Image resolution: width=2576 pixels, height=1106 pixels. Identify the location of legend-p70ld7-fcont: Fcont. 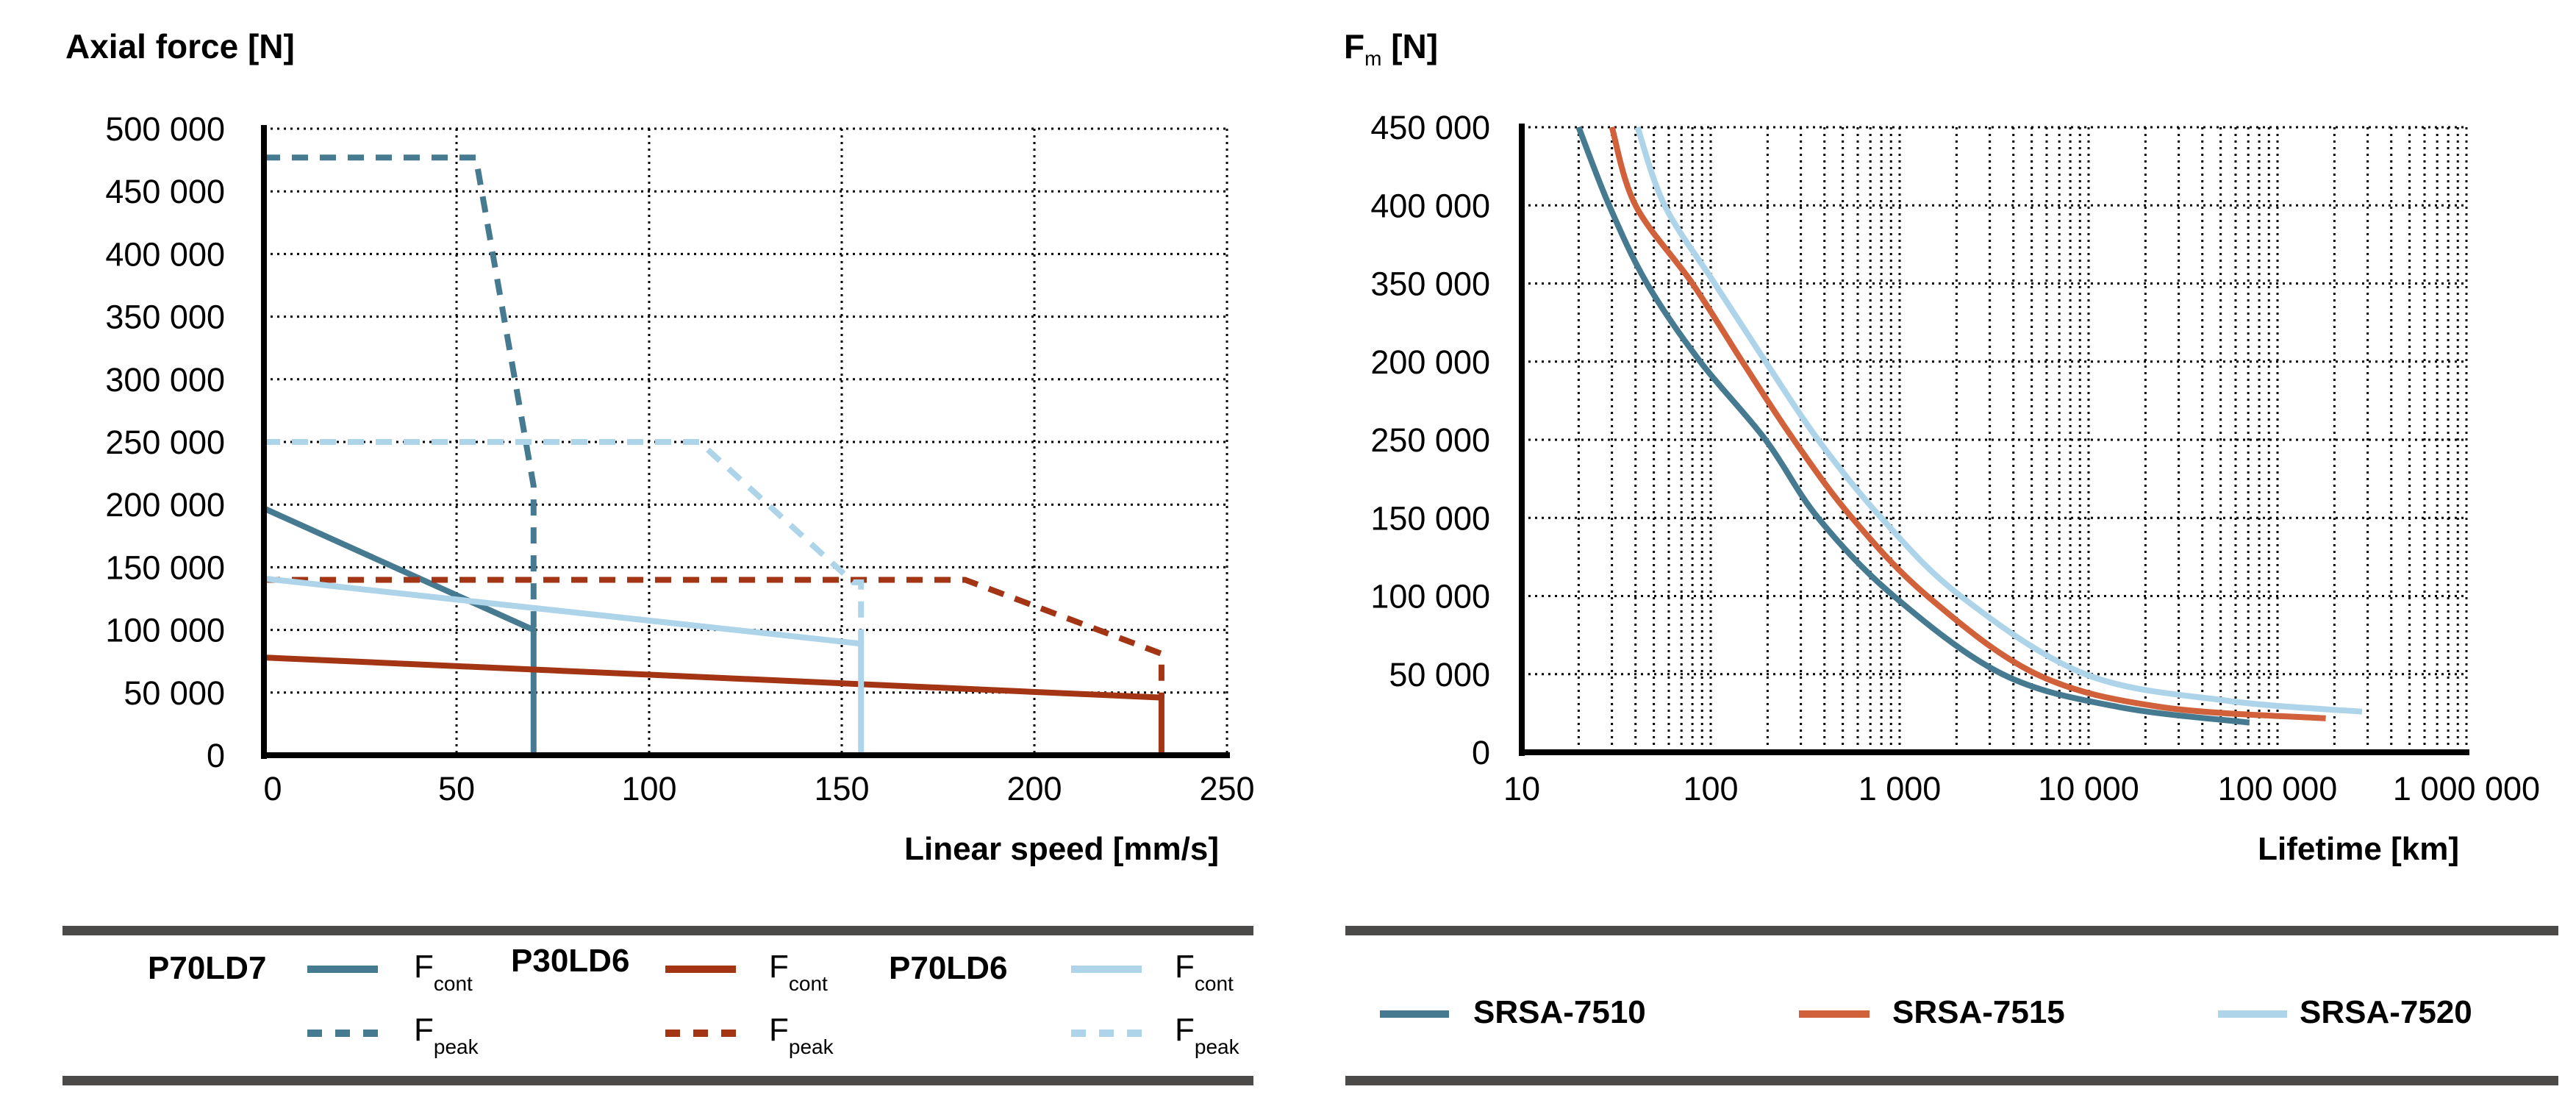
(444, 972).